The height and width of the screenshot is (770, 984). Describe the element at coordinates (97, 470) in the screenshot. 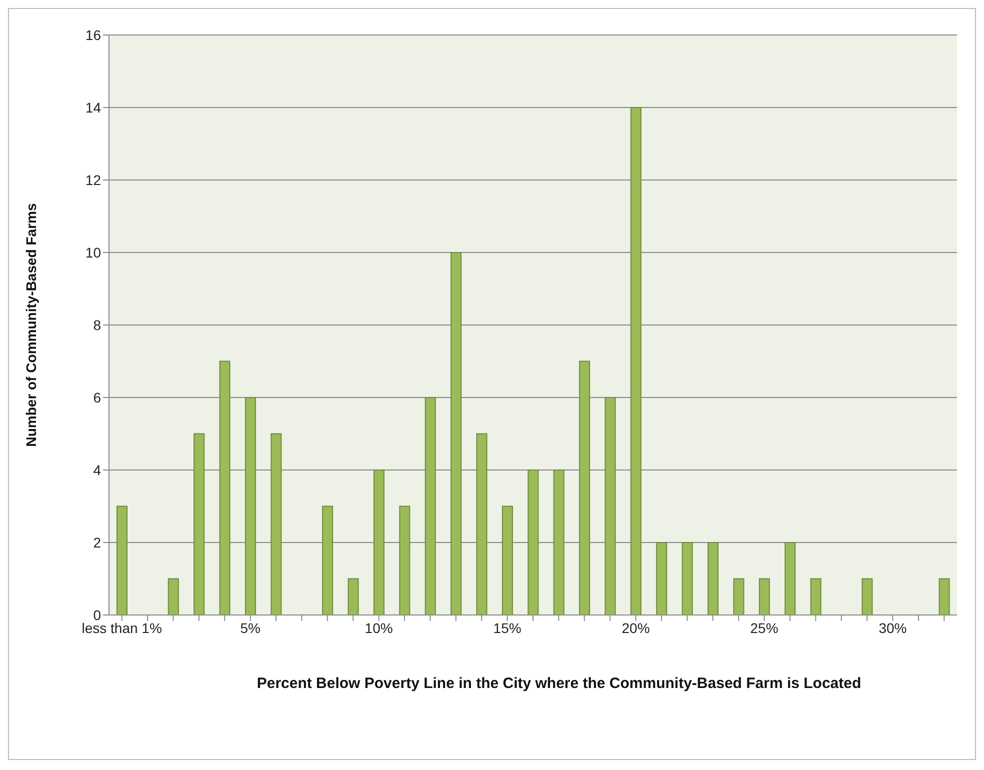

I see `y-tick-label: 4` at that location.